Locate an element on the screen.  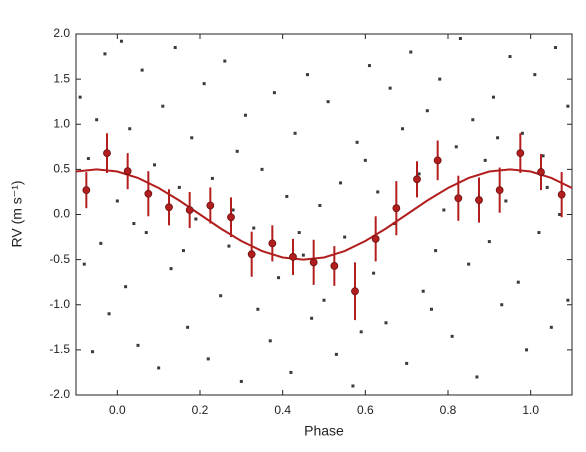
y-axis-label: RV (m s⁻¹) is located at coordinates (17, 213).